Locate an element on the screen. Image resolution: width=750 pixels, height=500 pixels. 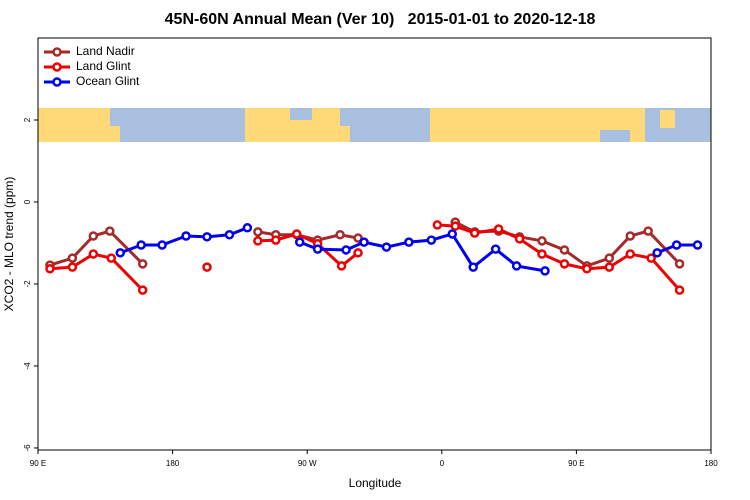
y-axis-label: XCO2 - MLO trend (ppm) is located at coordinates (9, 244).